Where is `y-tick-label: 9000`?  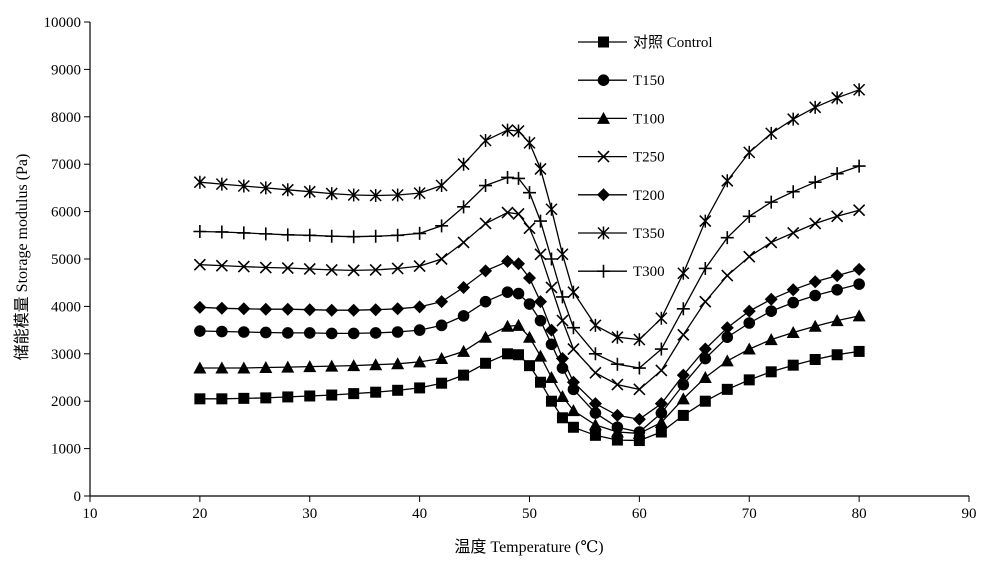
y-tick-label: 9000 is located at coordinates (66, 70).